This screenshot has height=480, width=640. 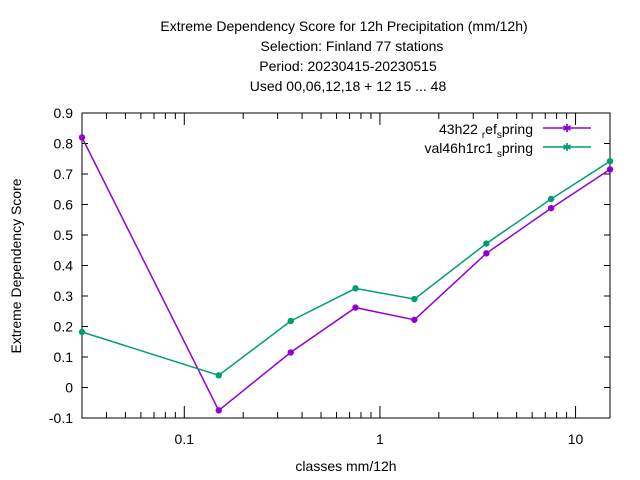 What do you see at coordinates (348, 86) in the screenshot?
I see `chart-title-line-4: Used 00,06,12,18 + 12 15 ... 48` at bounding box center [348, 86].